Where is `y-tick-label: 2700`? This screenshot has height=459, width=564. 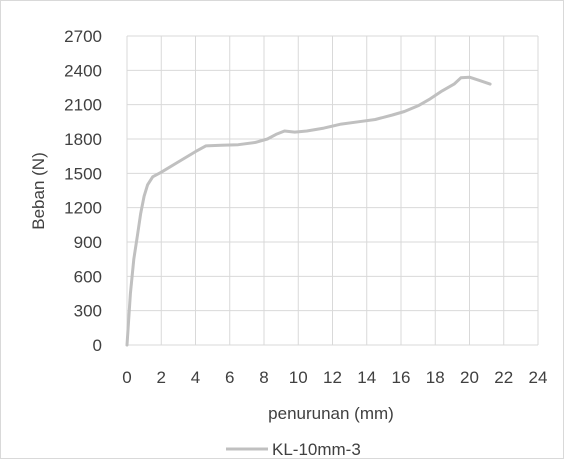 y-tick-label: 2700 is located at coordinates (83, 36).